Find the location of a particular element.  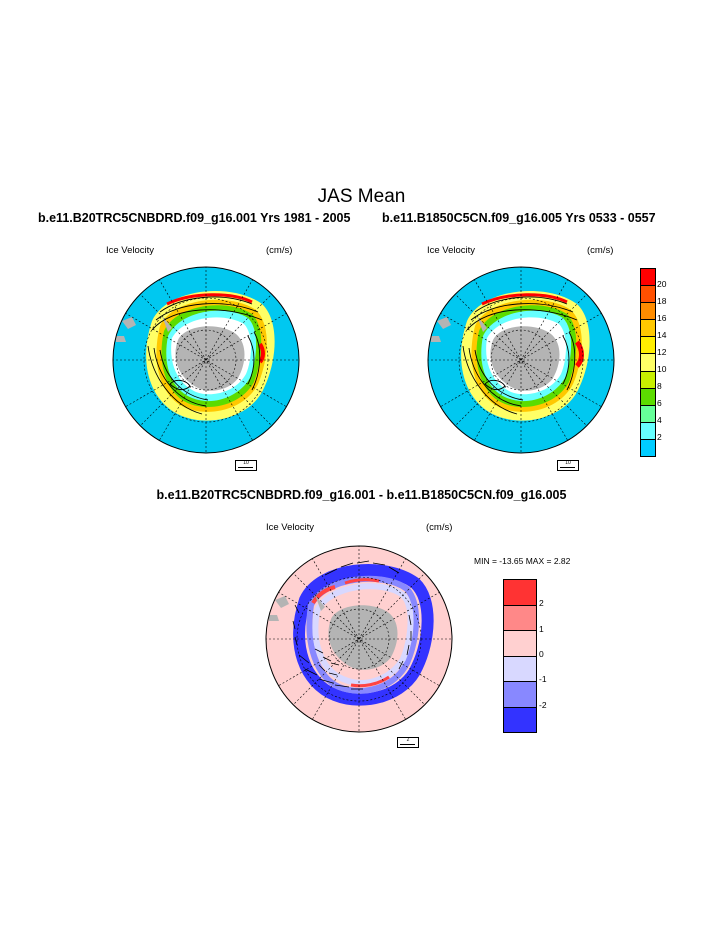

colorbar-tick-label: 18 is located at coordinates (662, 301).